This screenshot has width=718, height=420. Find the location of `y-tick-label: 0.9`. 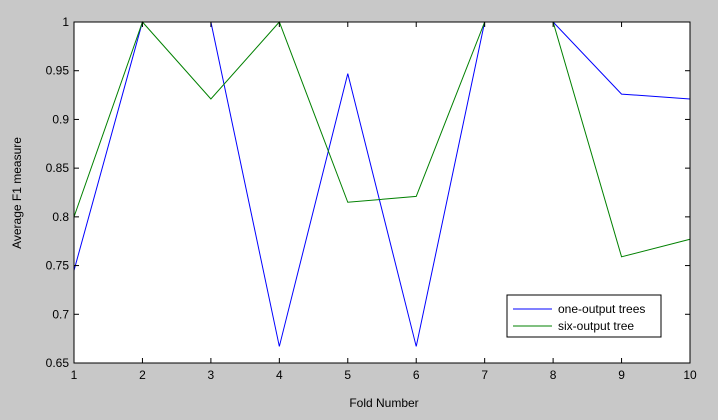

y-tick-label: 0.9 is located at coordinates (60, 119).